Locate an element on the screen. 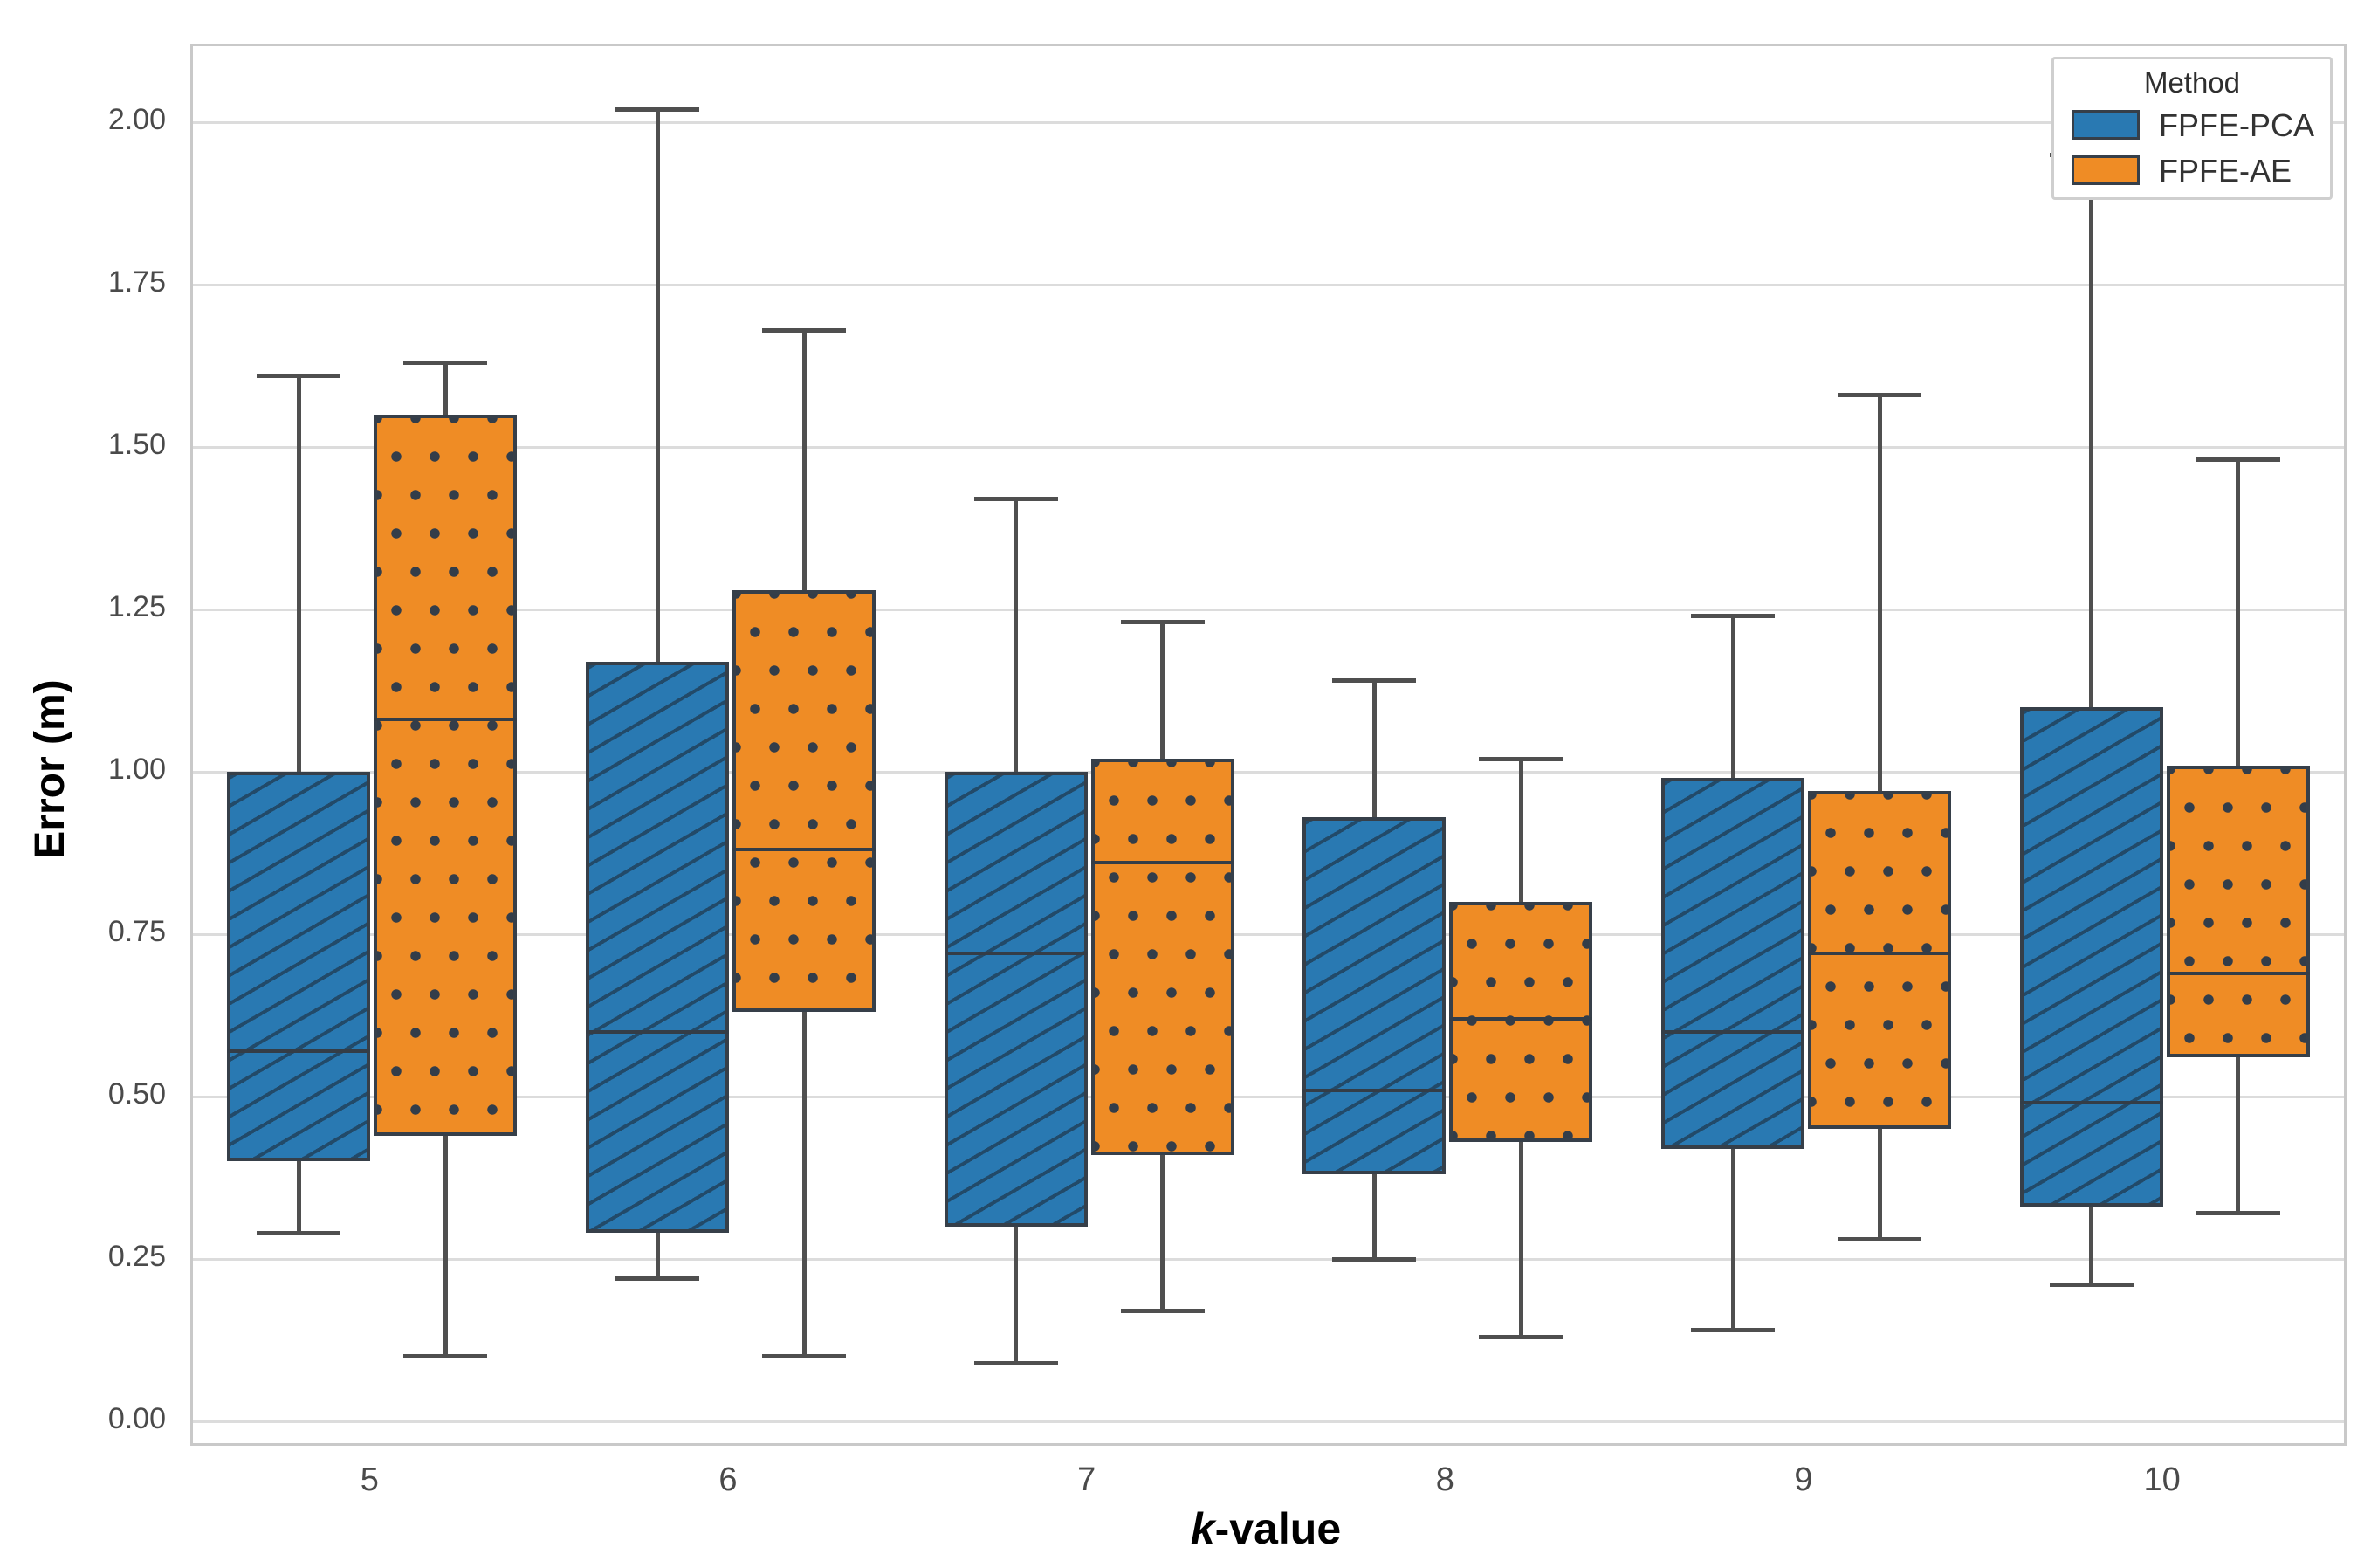 This screenshot has height=1568, width=2371. legend-swatch-fpfe-pca is located at coordinates (2106, 125).